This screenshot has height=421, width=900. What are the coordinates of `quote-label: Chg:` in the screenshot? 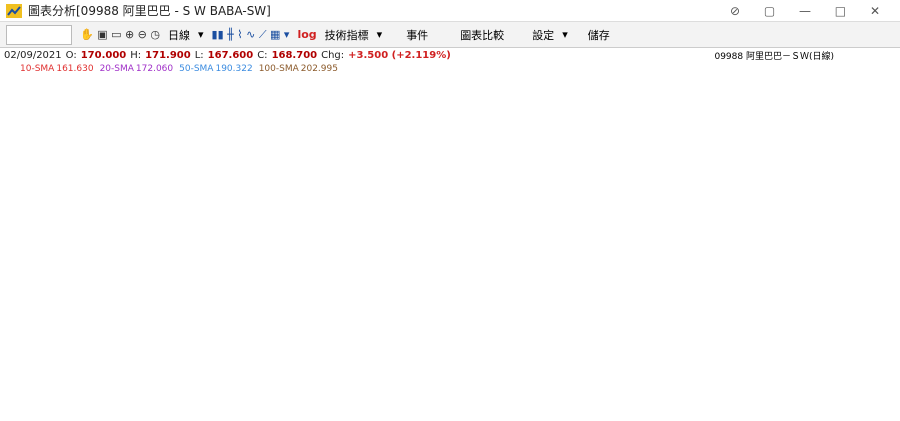 It's located at (333, 55).